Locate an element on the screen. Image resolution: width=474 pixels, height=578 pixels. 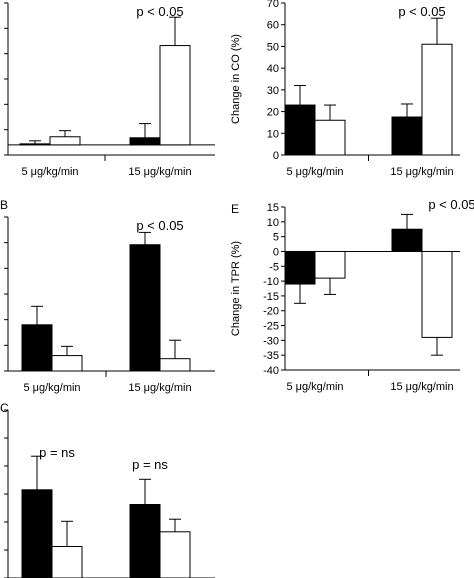
y-tick-label: -25 is located at coordinates (271, 327).